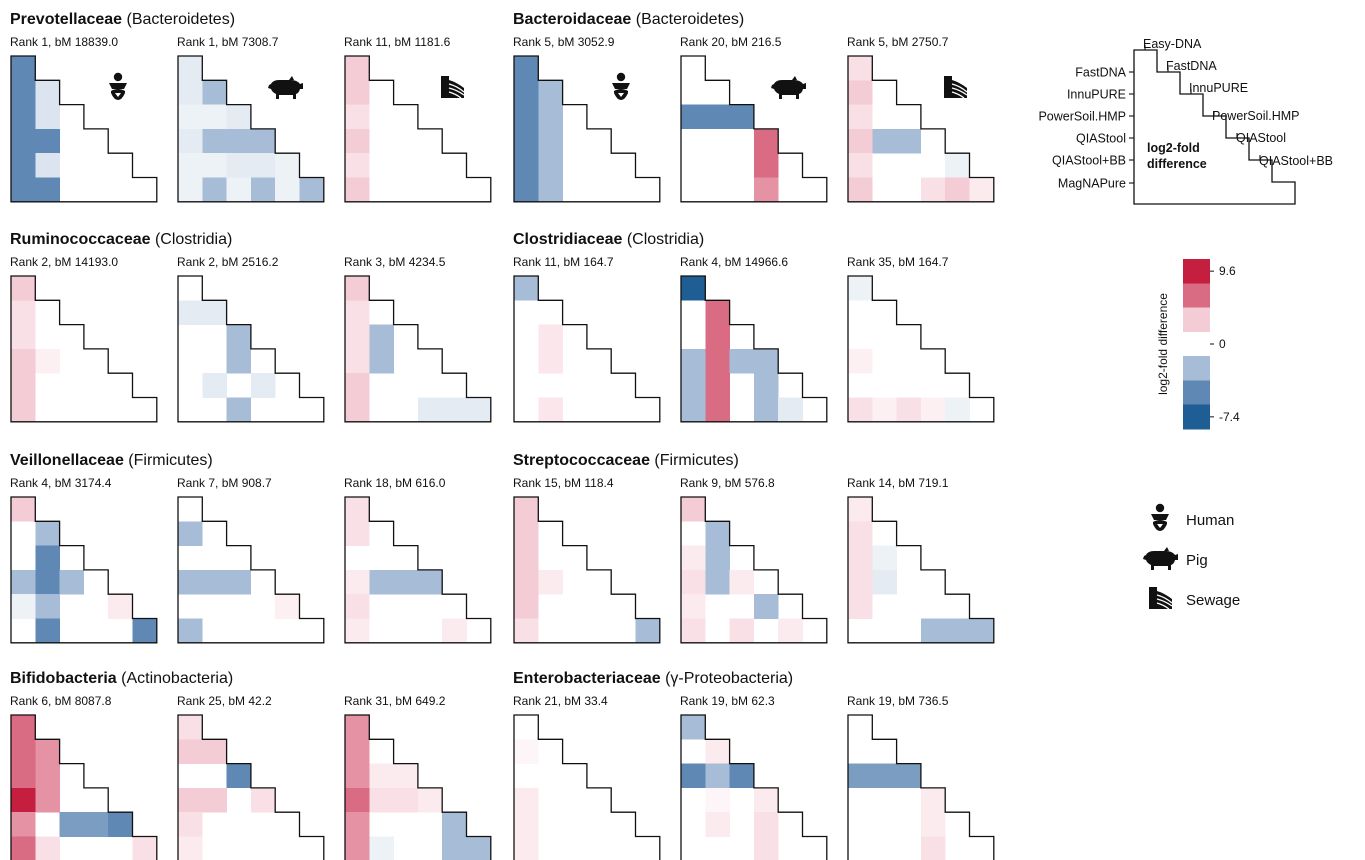  Describe the element at coordinates (563, 262) in the screenshot. I see `panel-label: Rank 11, bM 164.7` at that location.